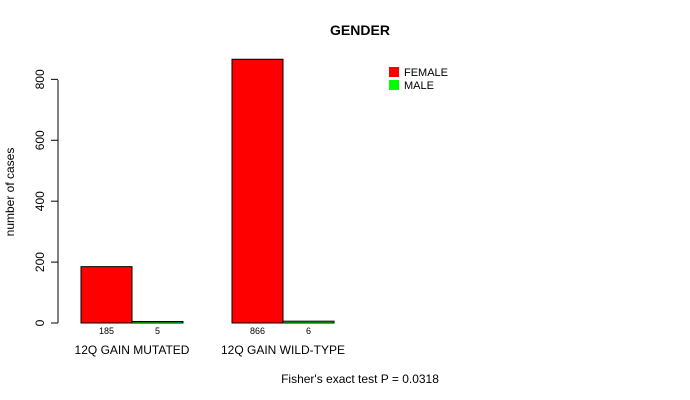 The width and height of the screenshot is (690, 400). Describe the element at coordinates (308, 331) in the screenshot. I see `count-label-male-1: 6` at that location.